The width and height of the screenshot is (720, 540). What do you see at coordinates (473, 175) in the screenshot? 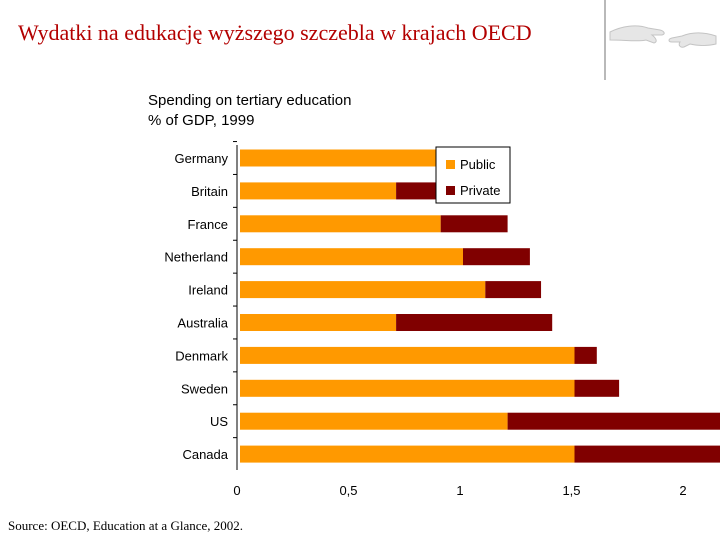
I see `legend: Public Private` at bounding box center [473, 175].